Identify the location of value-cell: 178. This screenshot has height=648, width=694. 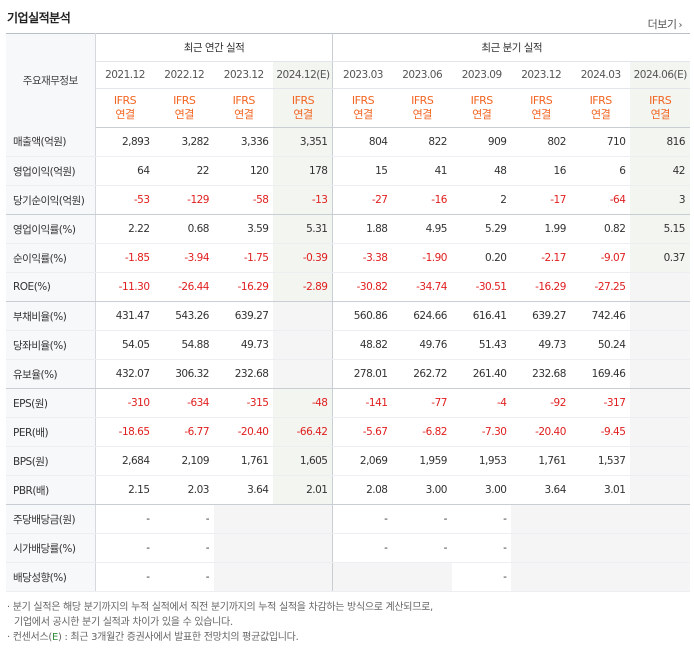
(303, 171).